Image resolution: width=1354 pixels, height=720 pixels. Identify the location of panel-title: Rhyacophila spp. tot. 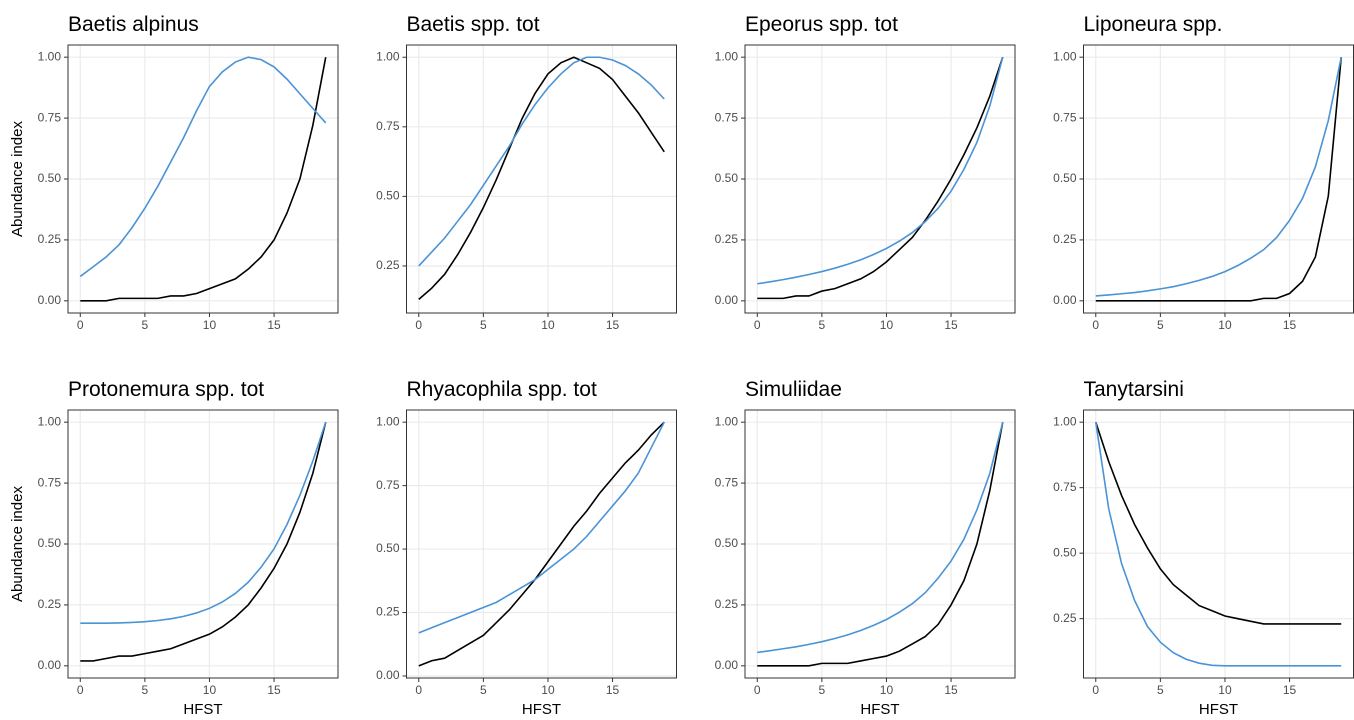
(502, 389).